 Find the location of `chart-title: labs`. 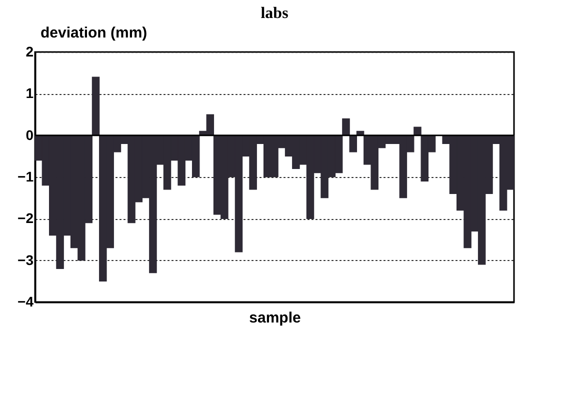

chart-title: labs is located at coordinates (274, 13).